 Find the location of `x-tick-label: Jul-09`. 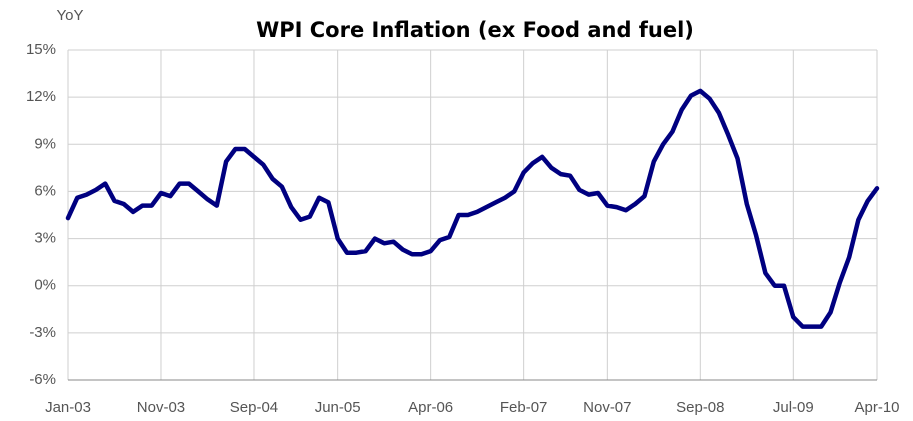

x-tick-label: Jul-09 is located at coordinates (793, 407).